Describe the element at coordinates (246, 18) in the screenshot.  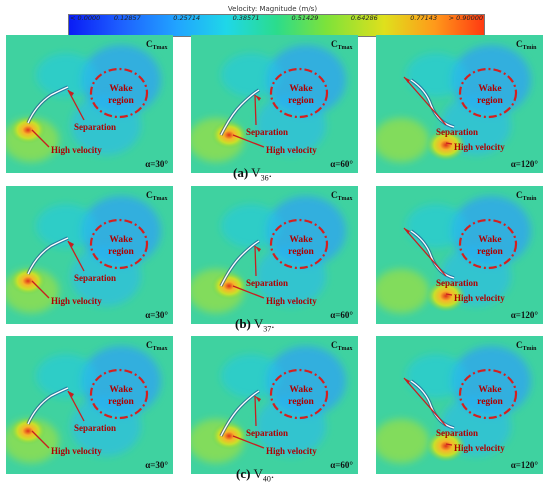
I see `colorbar-tick-label: 0.38571` at that location.